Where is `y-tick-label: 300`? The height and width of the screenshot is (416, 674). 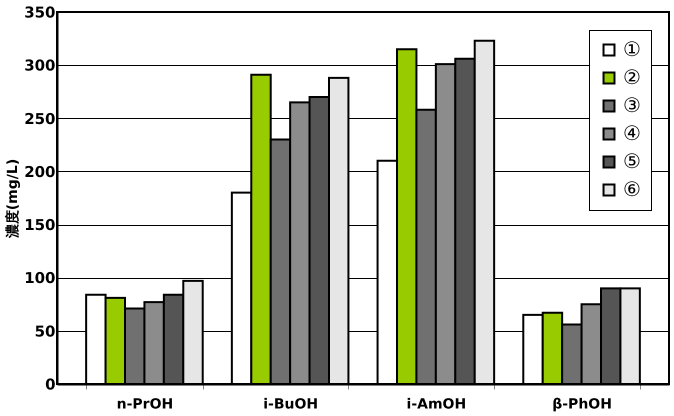
y-tick-label: 300 is located at coordinates (40, 65).